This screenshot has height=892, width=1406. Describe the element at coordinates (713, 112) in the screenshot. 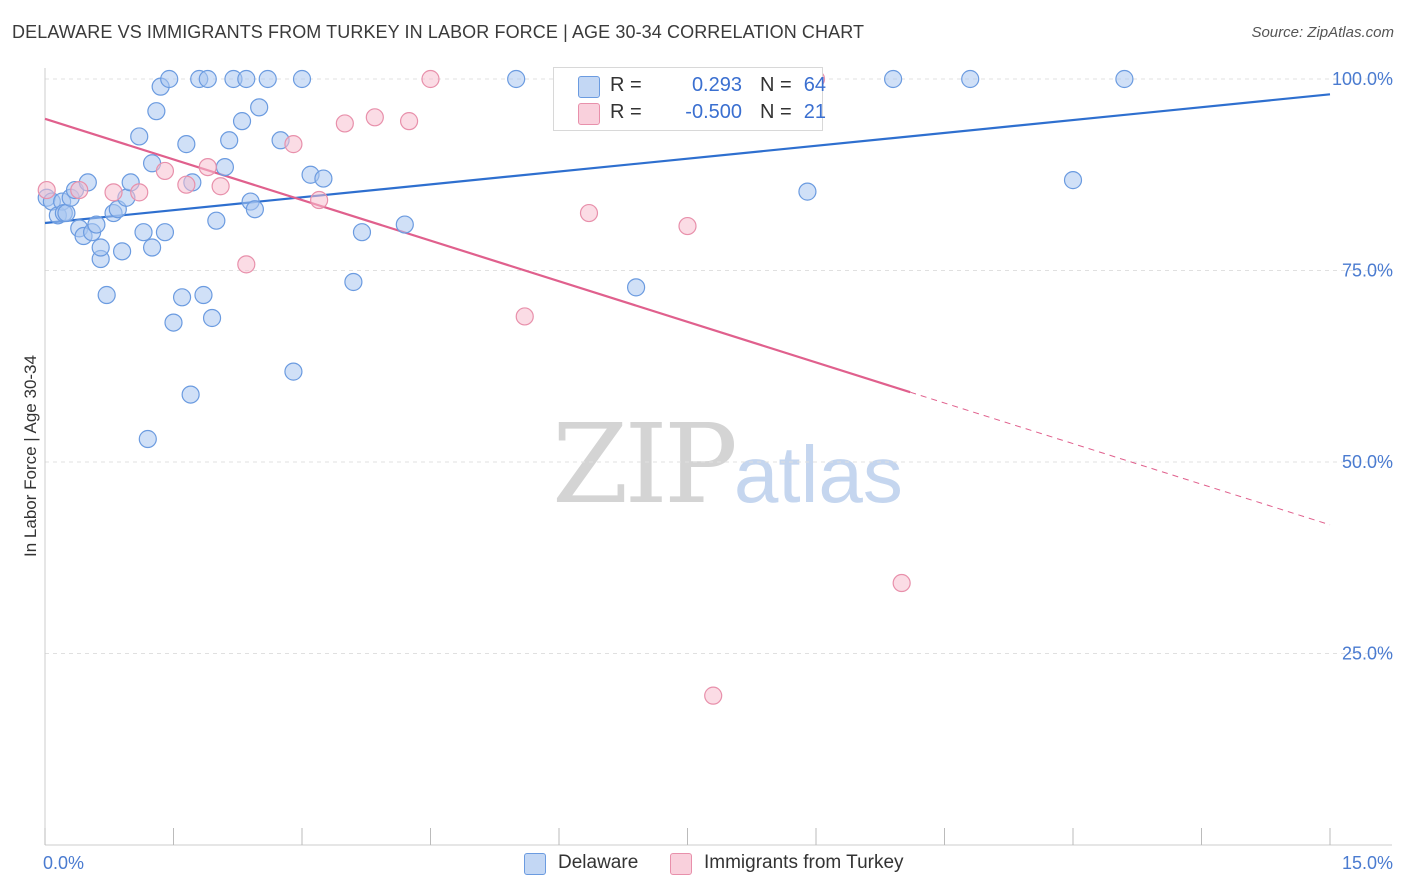

I see `legend-r-value: -0.500` at that location.